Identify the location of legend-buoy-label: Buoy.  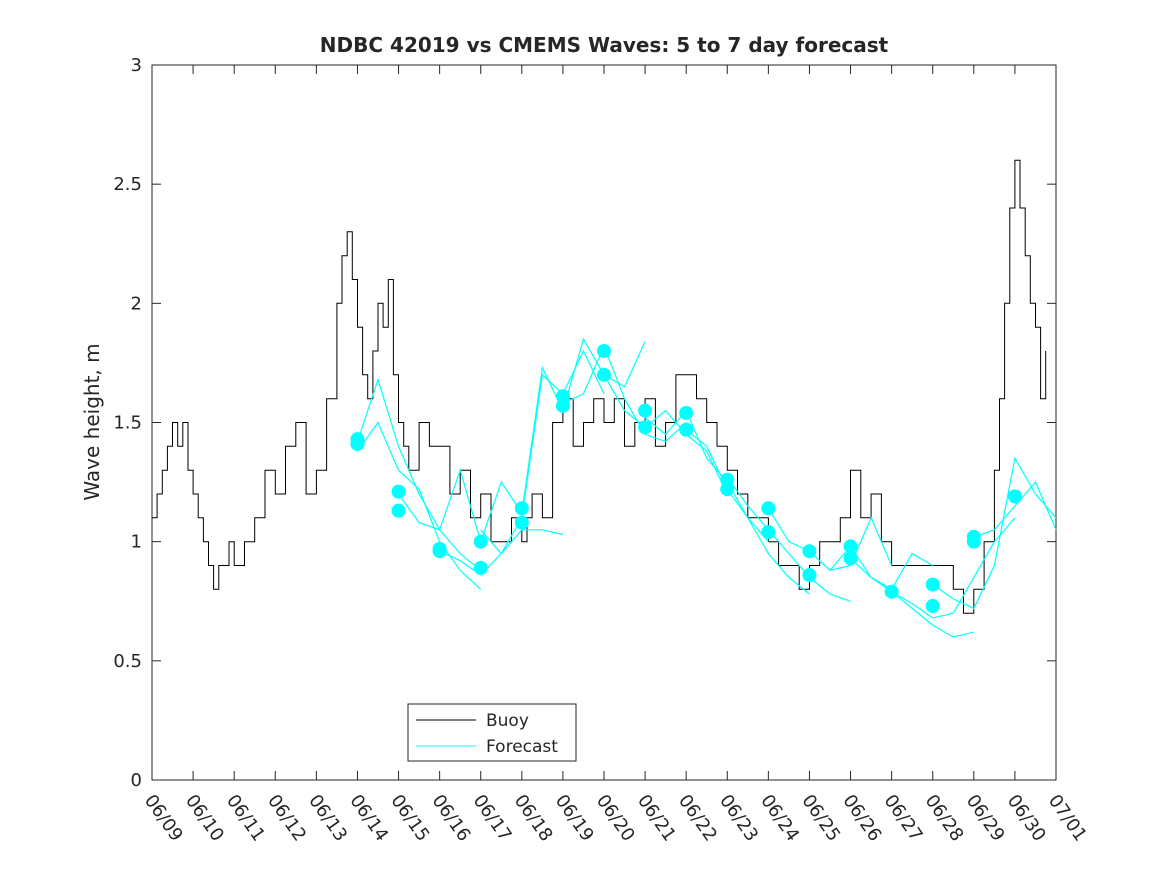
(507, 721).